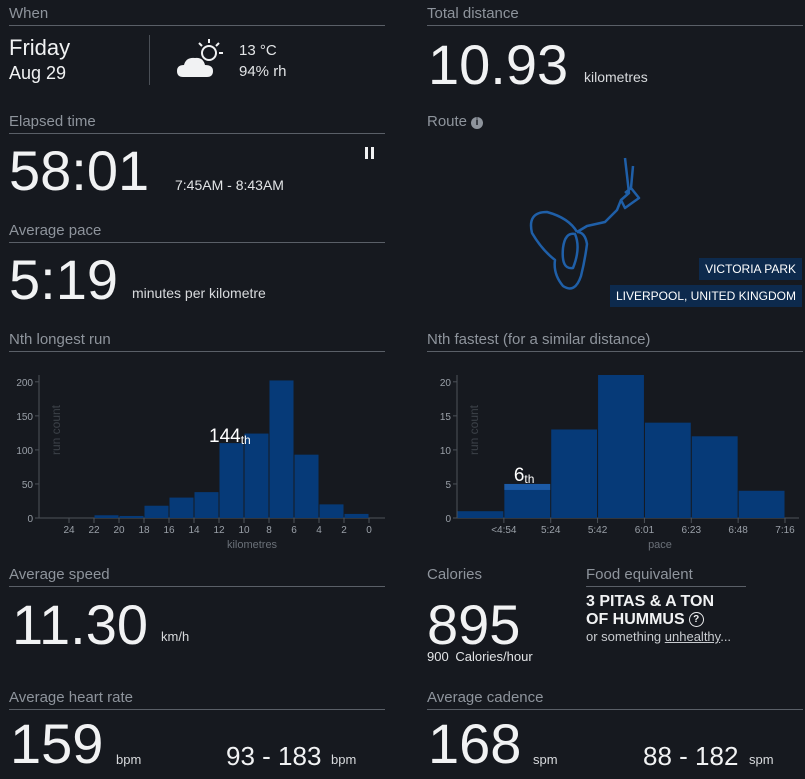 The image size is (805, 779). What do you see at coordinates (551, 530) in the screenshot?
I see `x-tick-label: 5:24` at bounding box center [551, 530].